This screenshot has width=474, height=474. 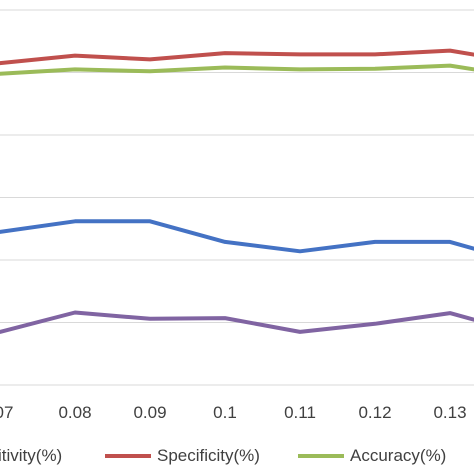 I want to click on legend-label: itivity(%), so click(x=31, y=455).